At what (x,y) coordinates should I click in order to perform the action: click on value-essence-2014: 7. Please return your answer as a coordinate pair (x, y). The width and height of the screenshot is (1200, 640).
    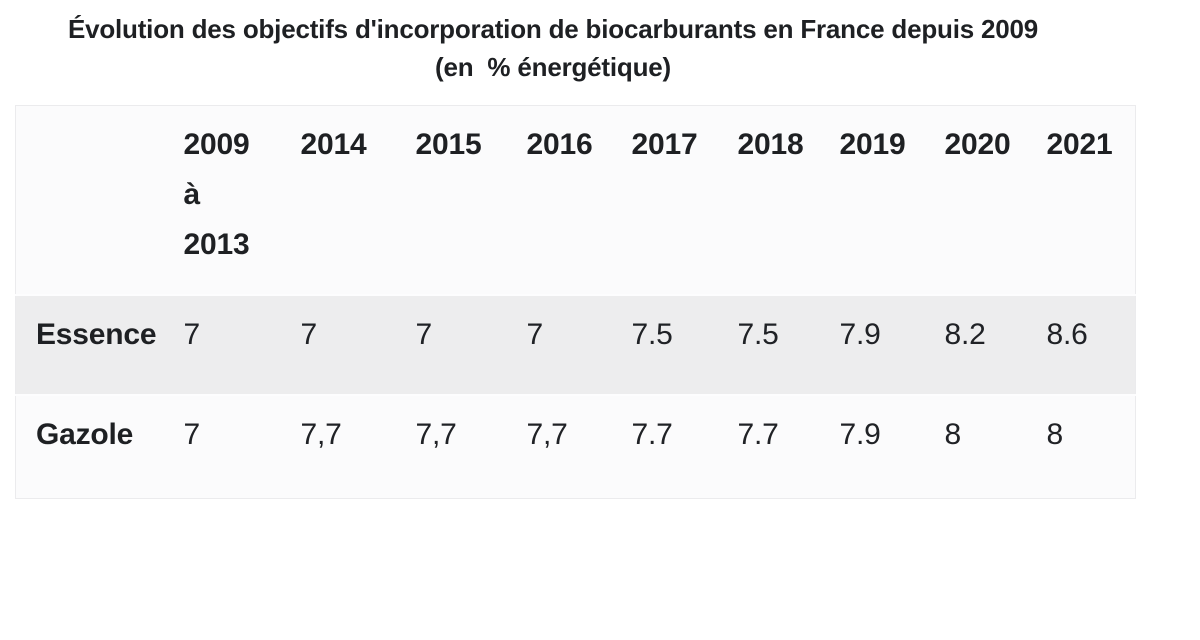
    Looking at the image, I should click on (309, 334).